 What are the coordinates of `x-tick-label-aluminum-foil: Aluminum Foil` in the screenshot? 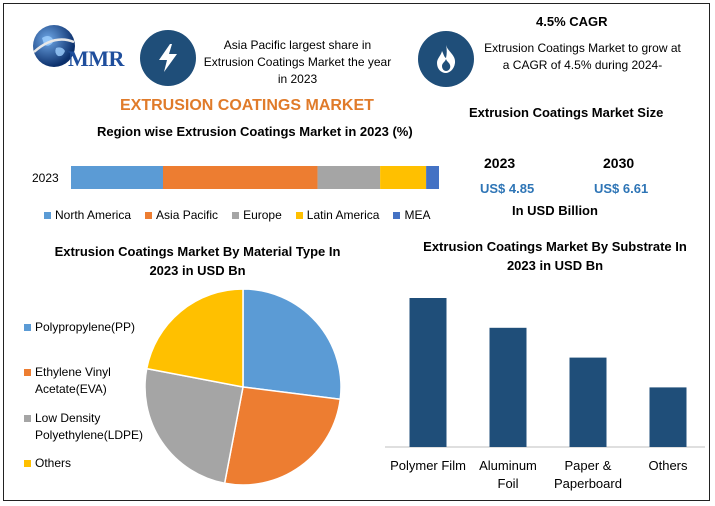 It's located at (508, 474).